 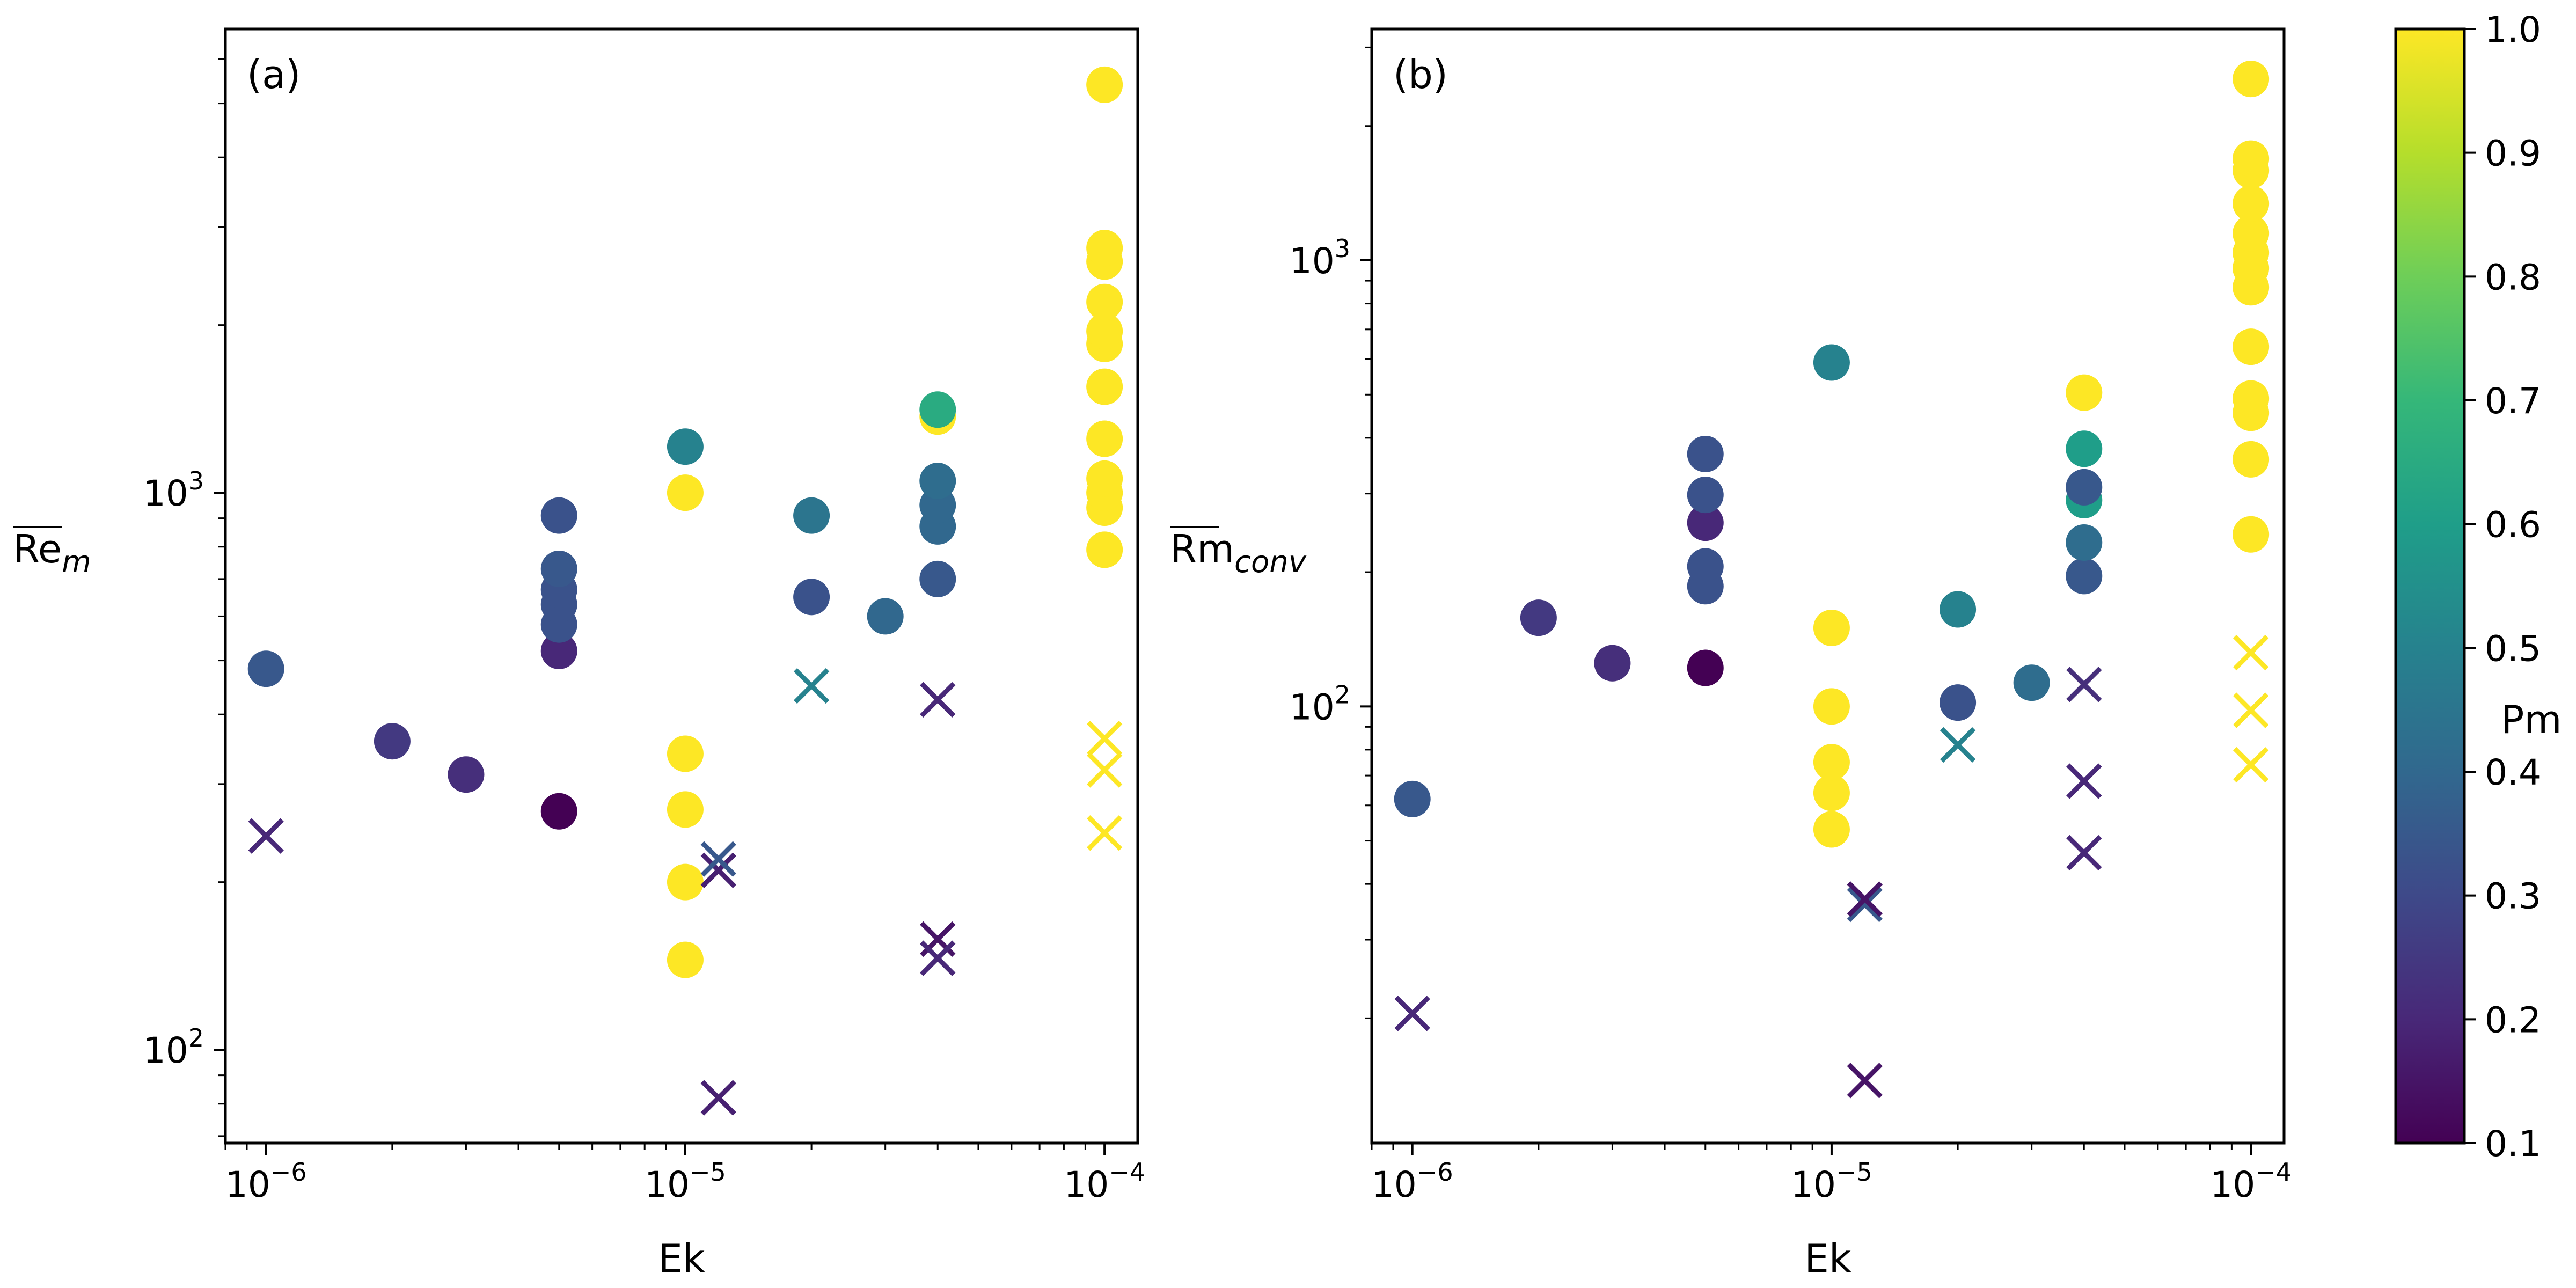 What do you see at coordinates (2513, 1020) in the screenshot?
I see `colorbar-tick-label: 0.2` at bounding box center [2513, 1020].